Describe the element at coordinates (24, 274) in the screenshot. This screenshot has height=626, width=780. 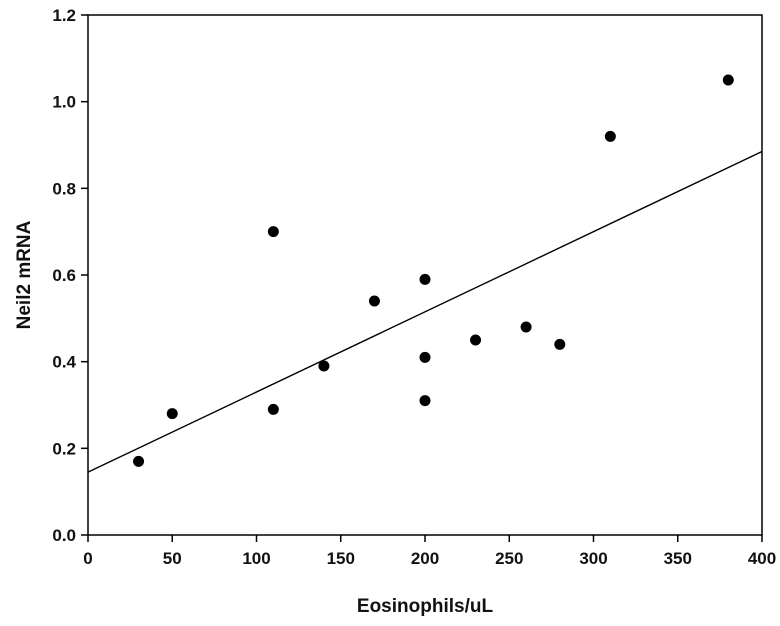
I see `y-axis-title: Neil2 mRNA` at that location.